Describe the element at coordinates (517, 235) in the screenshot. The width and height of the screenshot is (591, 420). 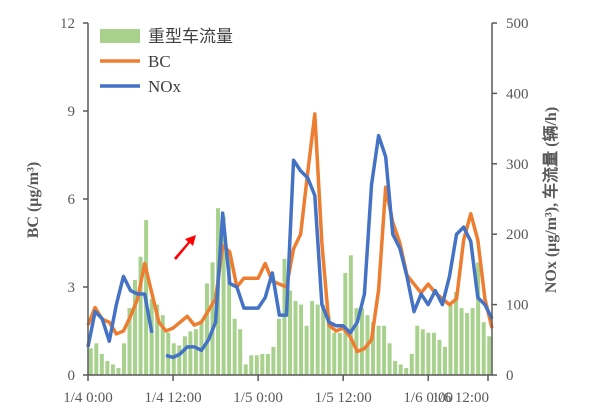
I see `right-tick-label: 200` at that location.